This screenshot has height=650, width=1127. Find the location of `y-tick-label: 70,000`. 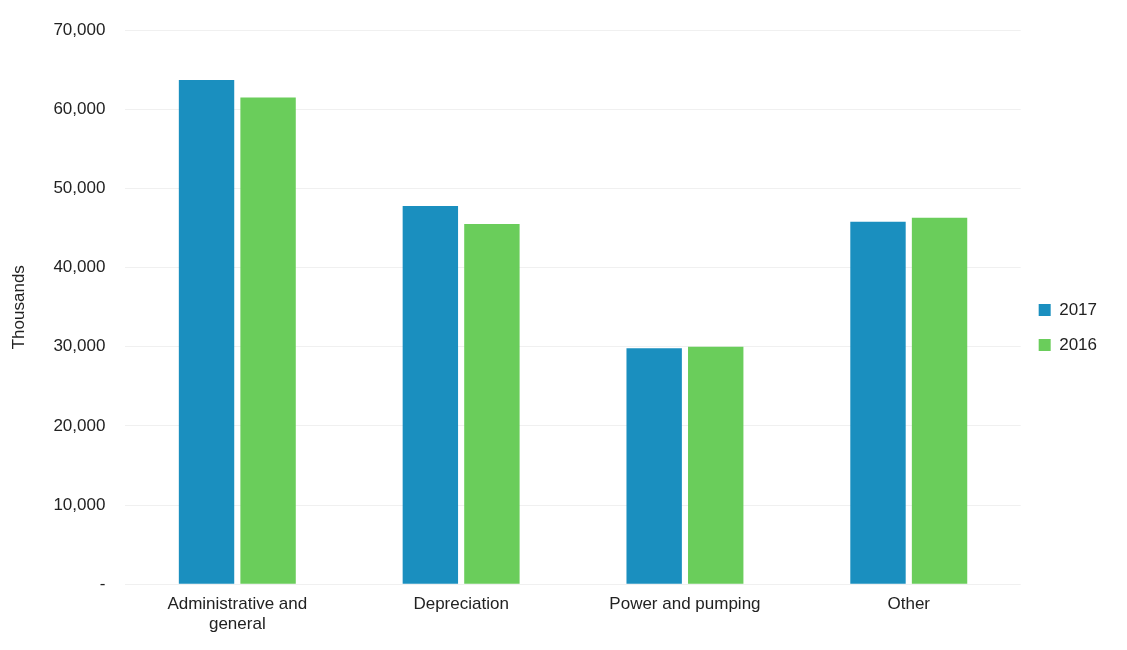

y-tick-label: 70,000 is located at coordinates (79, 29).